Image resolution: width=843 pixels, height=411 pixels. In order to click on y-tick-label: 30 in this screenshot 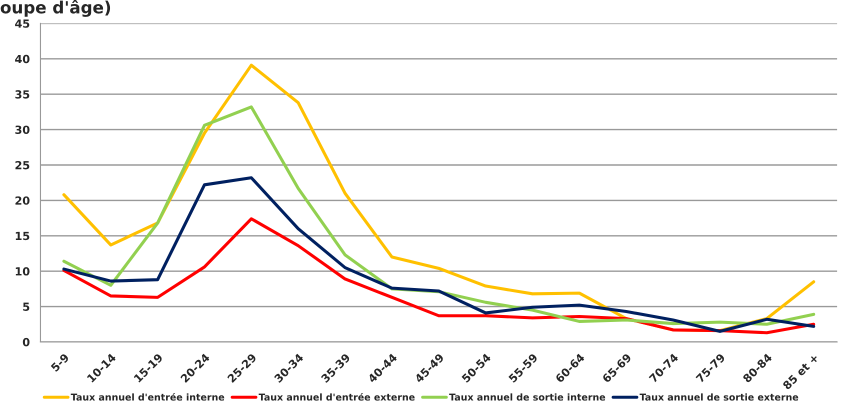, I will do `click(22, 130)`.